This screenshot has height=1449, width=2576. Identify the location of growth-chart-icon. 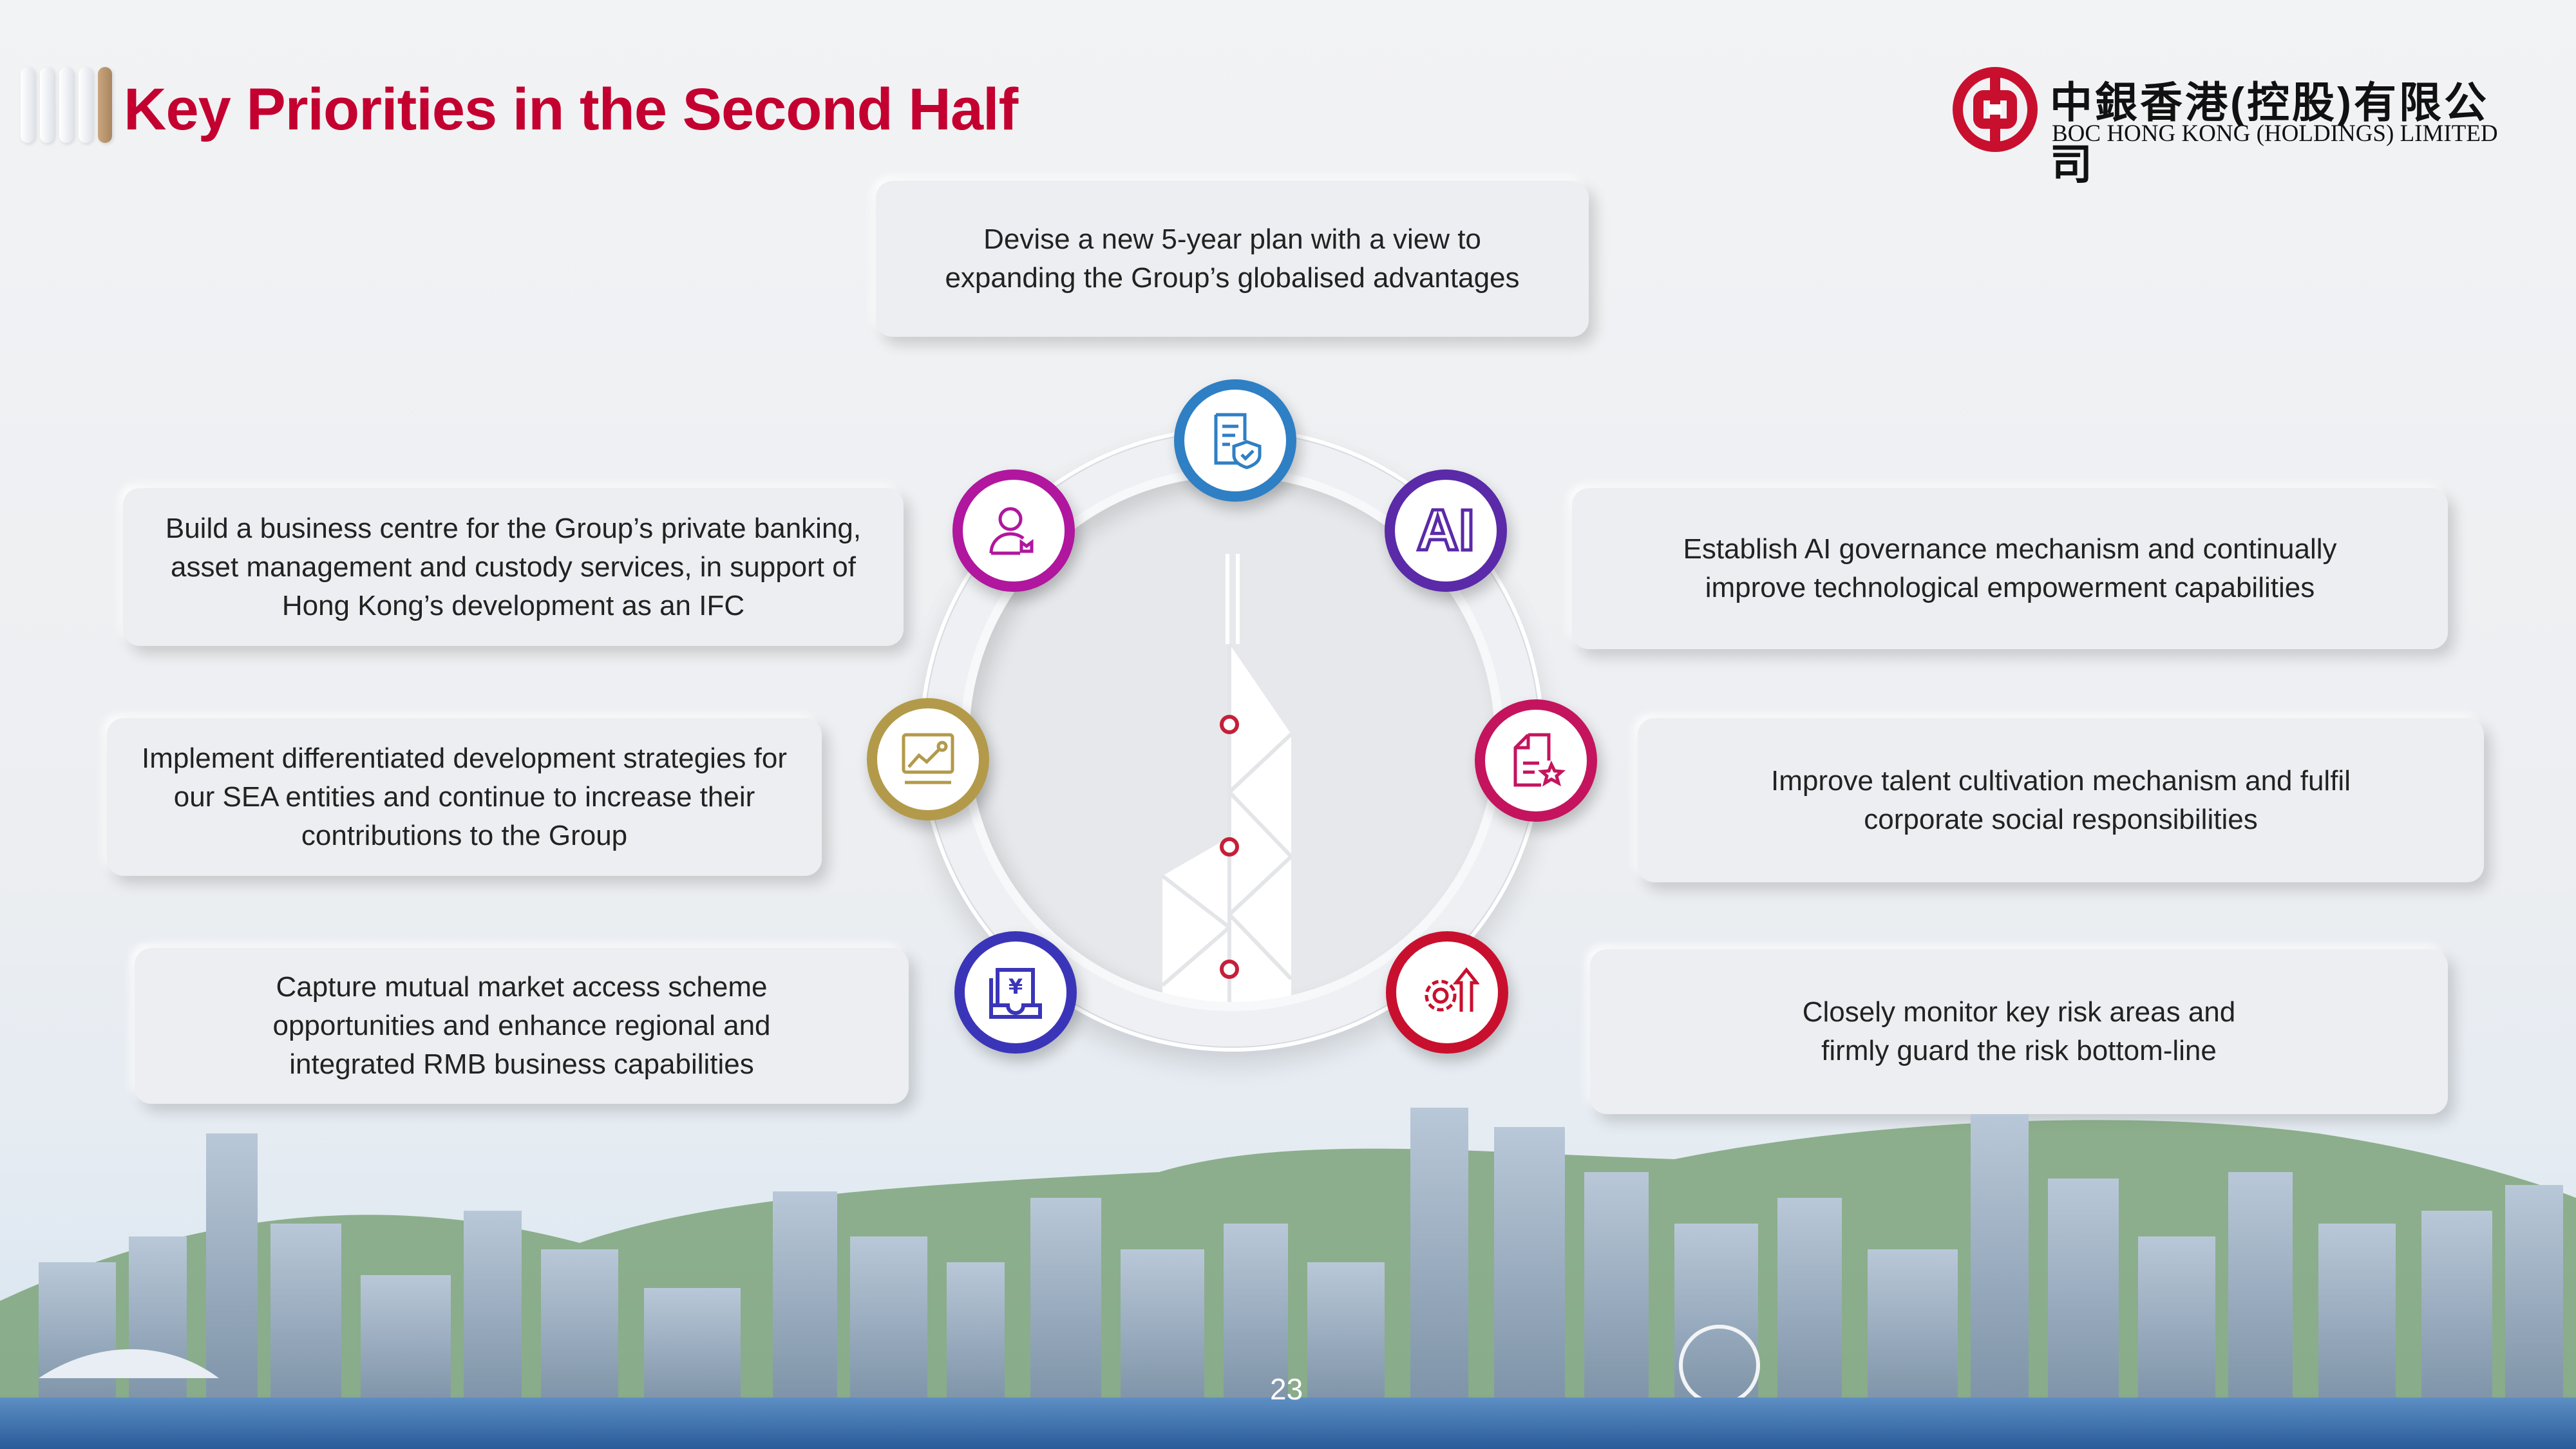
(928, 759).